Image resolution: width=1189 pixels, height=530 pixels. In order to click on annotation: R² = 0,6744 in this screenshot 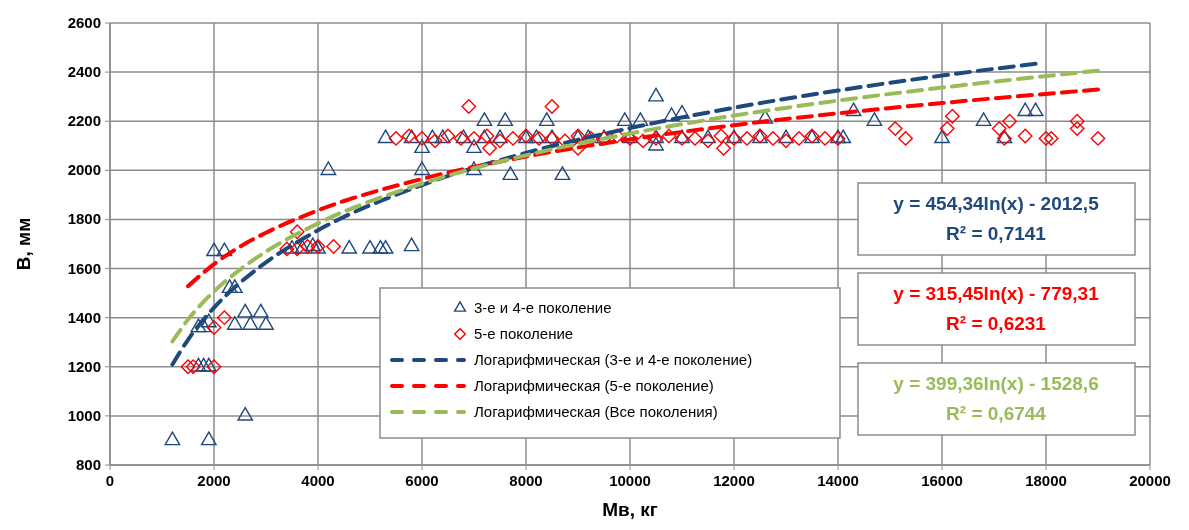, I will do `click(996, 413)`.